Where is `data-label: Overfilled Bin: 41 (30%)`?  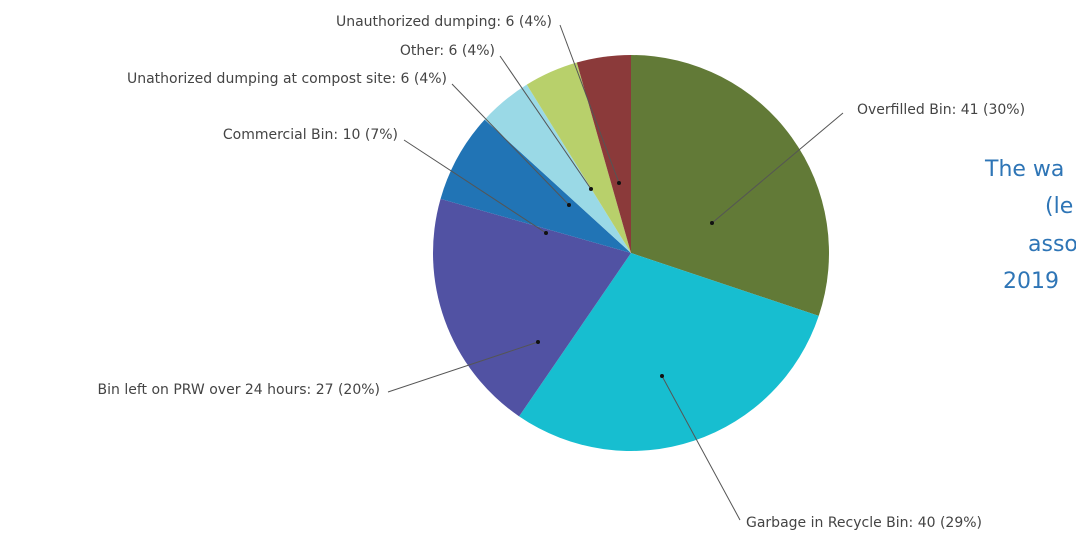 data-label: Overfilled Bin: 41 (30%) is located at coordinates (941, 110).